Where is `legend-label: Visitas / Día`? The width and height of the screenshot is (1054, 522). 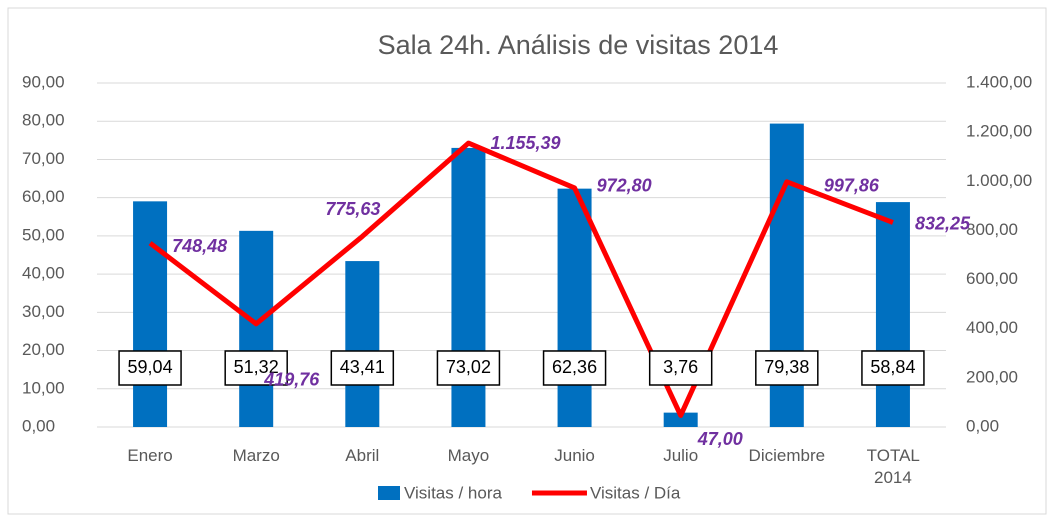
legend-label: Visitas / Día is located at coordinates (635, 492).